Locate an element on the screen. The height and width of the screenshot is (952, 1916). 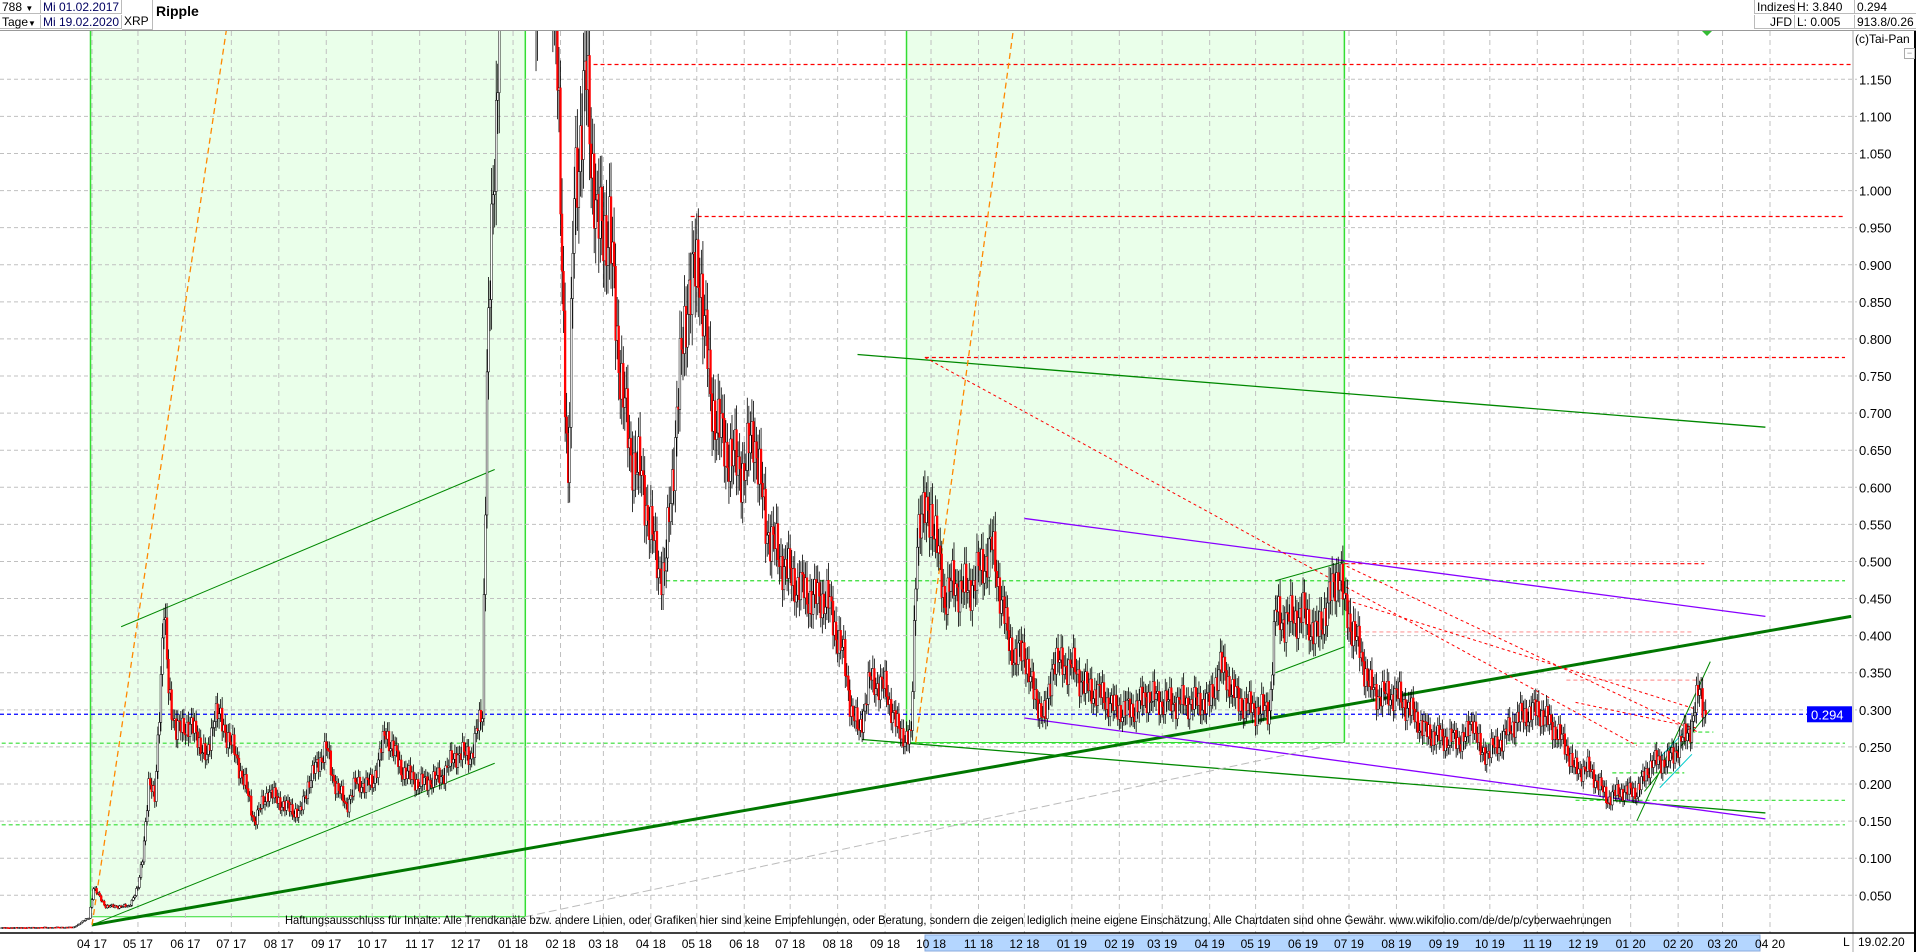
x-tick-label: 02 18 is located at coordinates (560, 944).